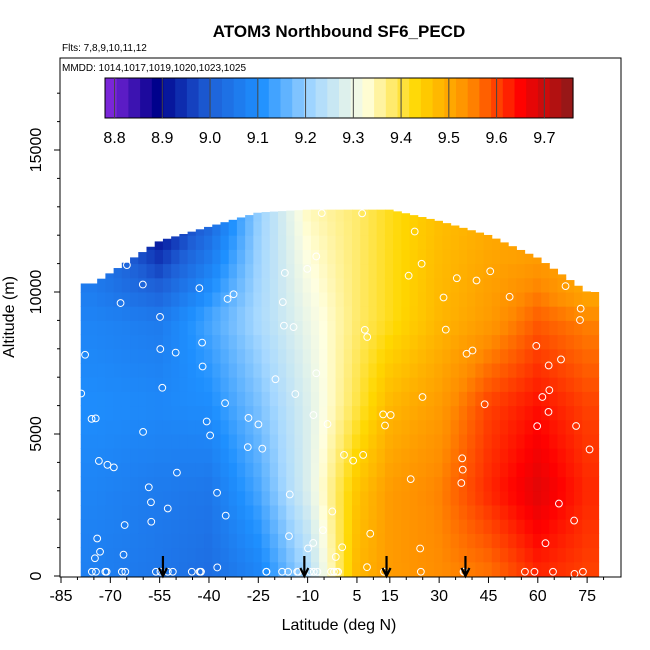 The height and width of the screenshot is (650, 650). I want to click on x-tick-label: 75, so click(587, 596).